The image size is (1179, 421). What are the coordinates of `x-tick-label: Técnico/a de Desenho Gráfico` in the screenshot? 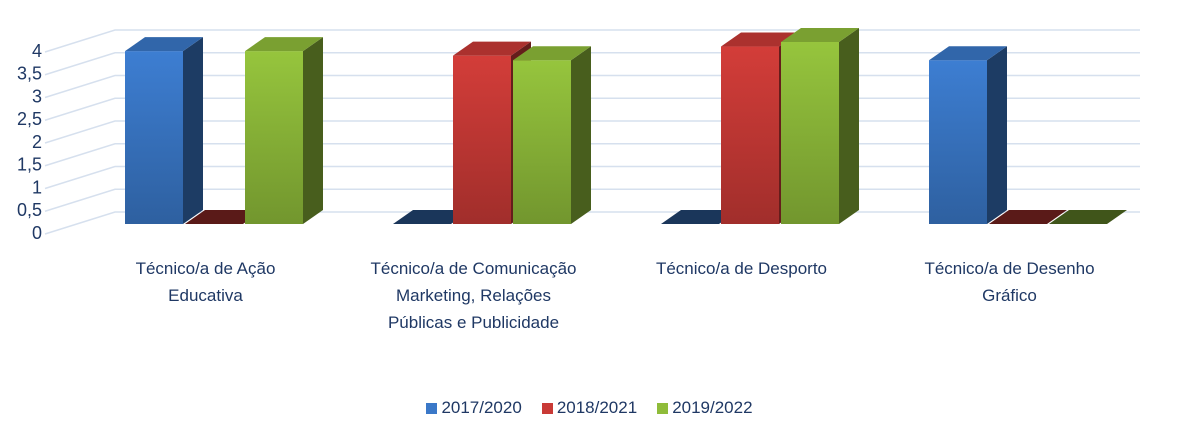 It's located at (1009, 282).